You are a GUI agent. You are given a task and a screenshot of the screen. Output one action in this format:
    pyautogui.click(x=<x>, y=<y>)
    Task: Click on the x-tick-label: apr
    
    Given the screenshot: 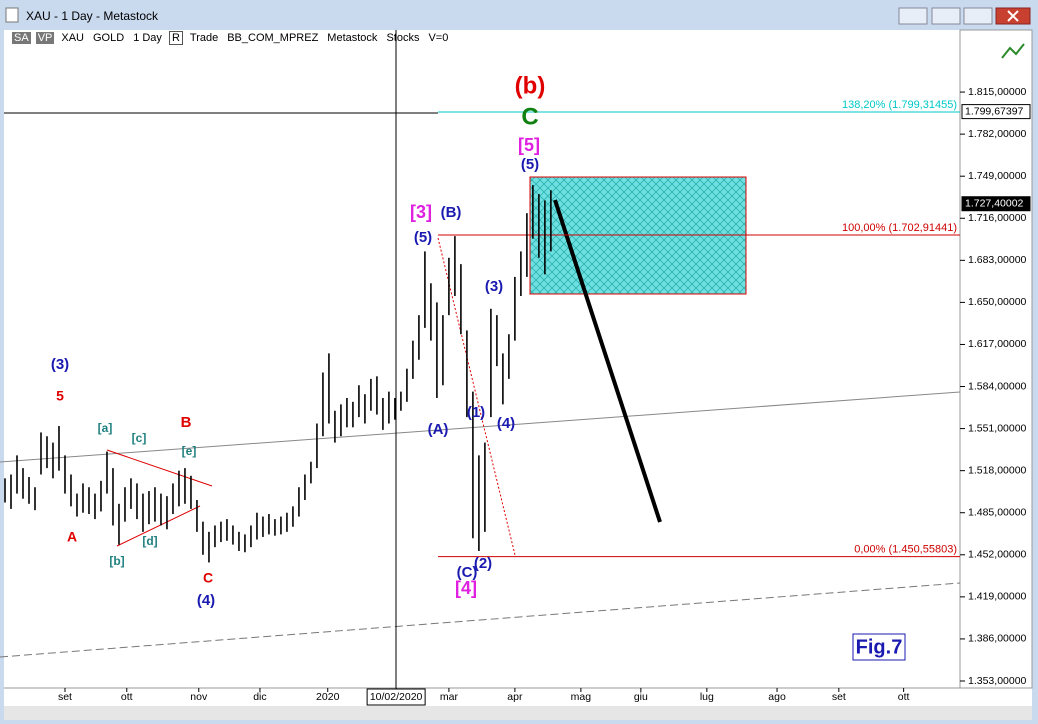 What is the action you would take?
    pyautogui.click(x=515, y=697)
    